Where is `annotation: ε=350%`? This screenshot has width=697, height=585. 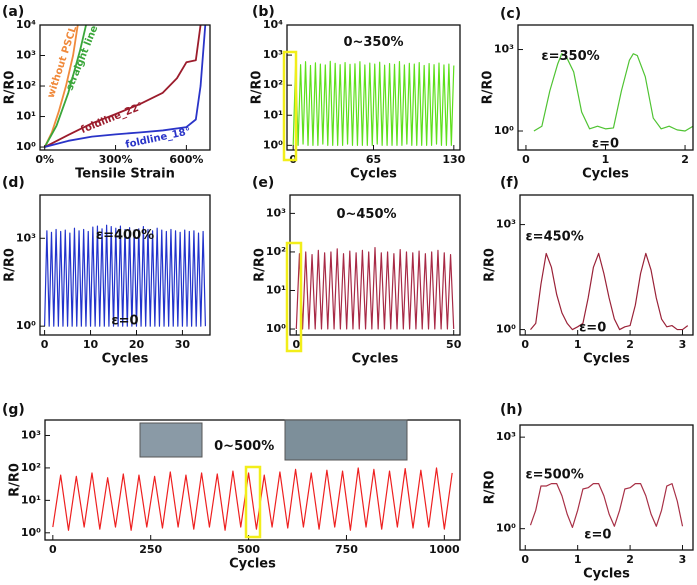
annotation: ε=350% is located at coordinates (570, 56).